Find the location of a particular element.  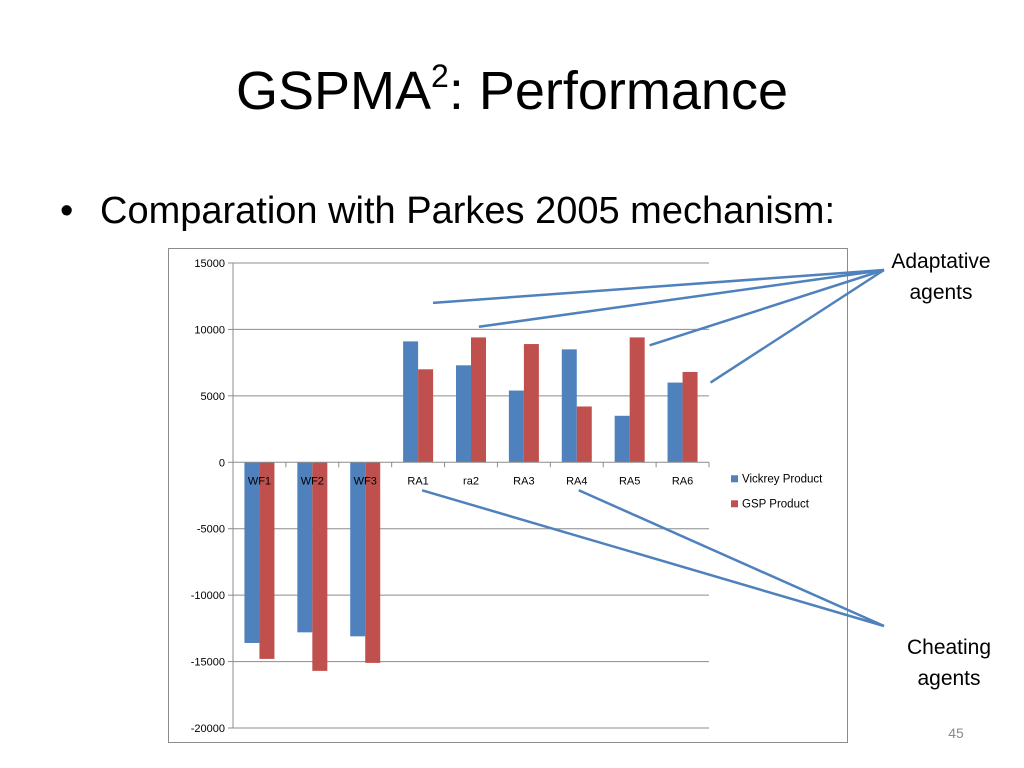

x-tick-label: RA4 is located at coordinates (576, 481).